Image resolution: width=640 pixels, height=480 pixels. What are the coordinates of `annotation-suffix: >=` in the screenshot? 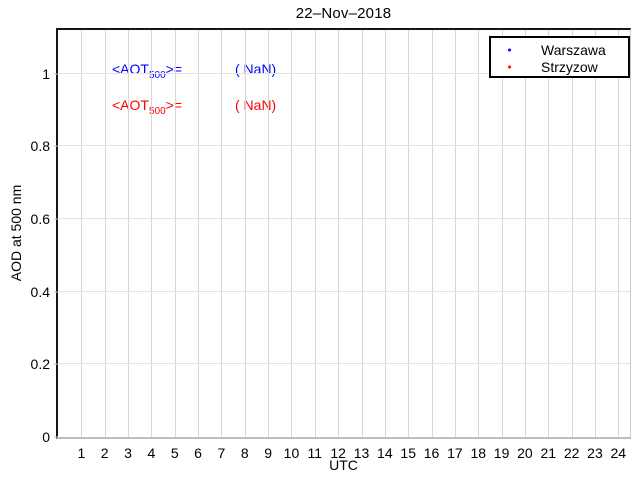 It's located at (174, 105).